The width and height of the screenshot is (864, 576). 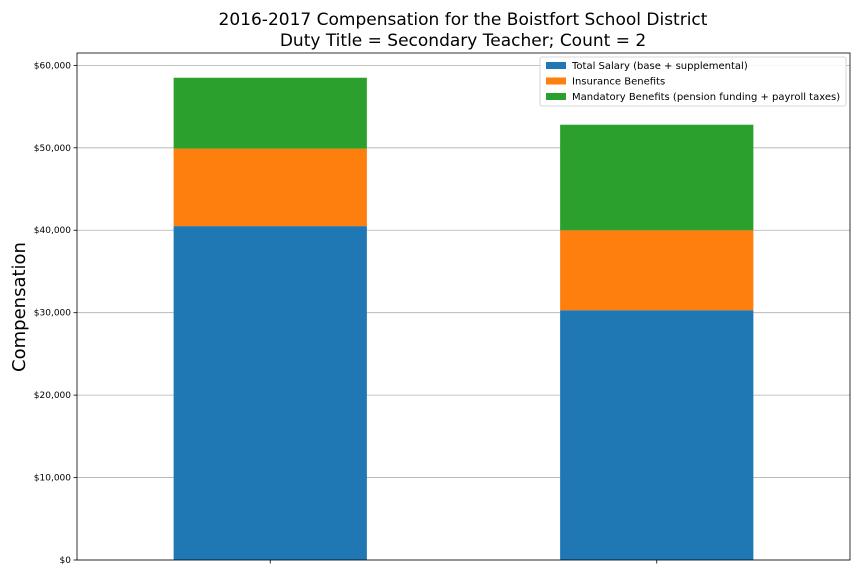 What do you see at coordinates (659, 66) in the screenshot?
I see `legend-entry: Total Salary (base + supplemental)` at bounding box center [659, 66].